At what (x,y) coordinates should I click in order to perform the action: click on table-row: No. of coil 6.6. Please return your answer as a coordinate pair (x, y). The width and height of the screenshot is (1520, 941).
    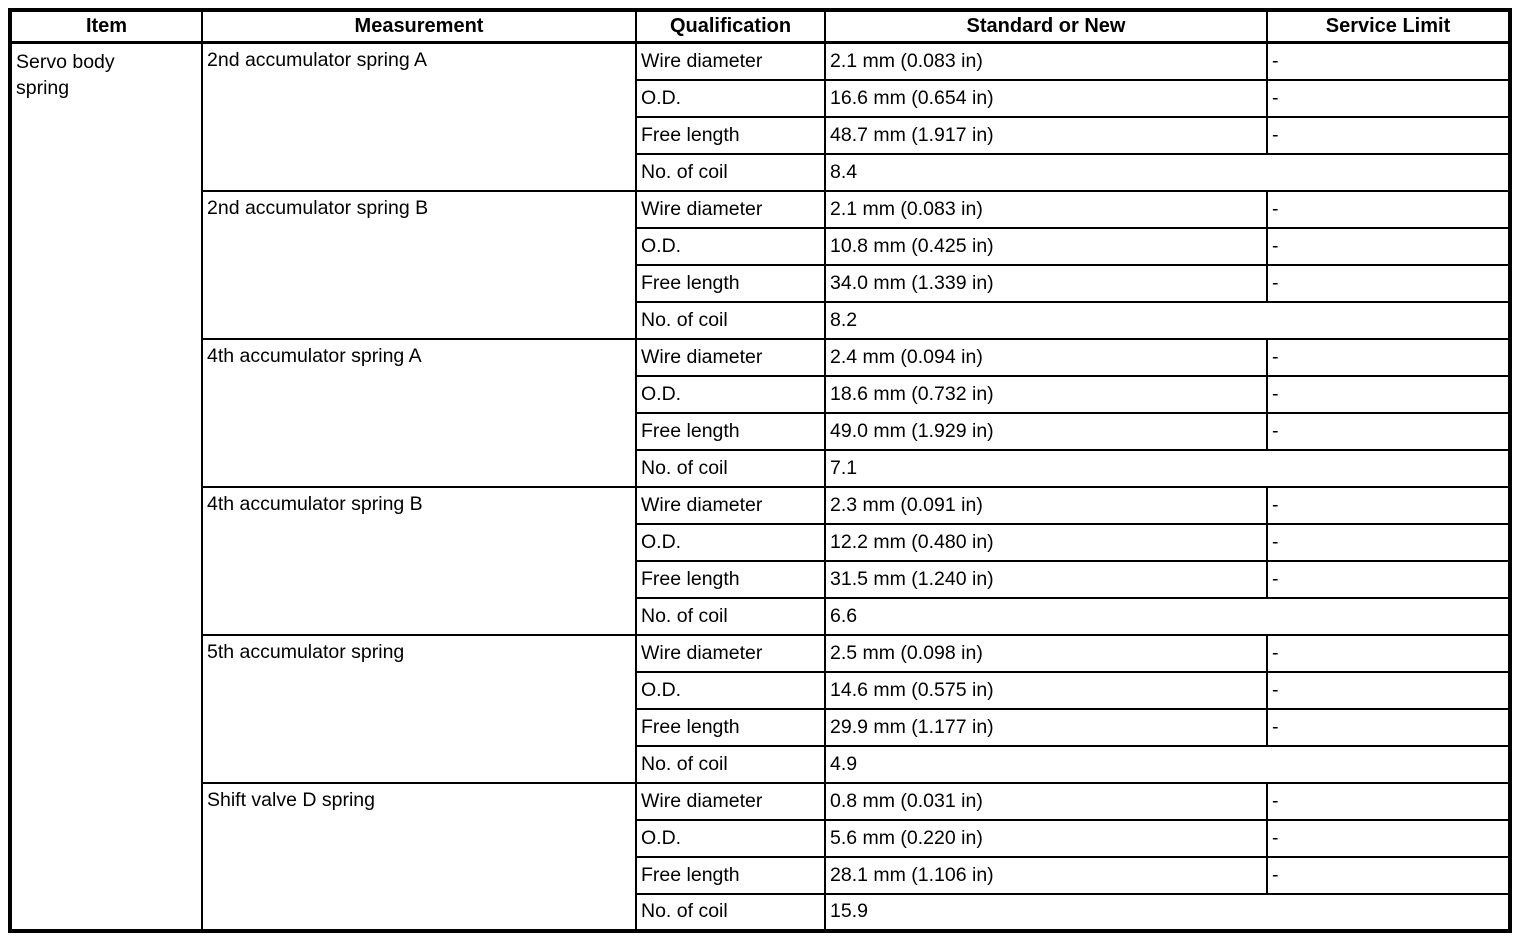
    Looking at the image, I should click on (760, 616).